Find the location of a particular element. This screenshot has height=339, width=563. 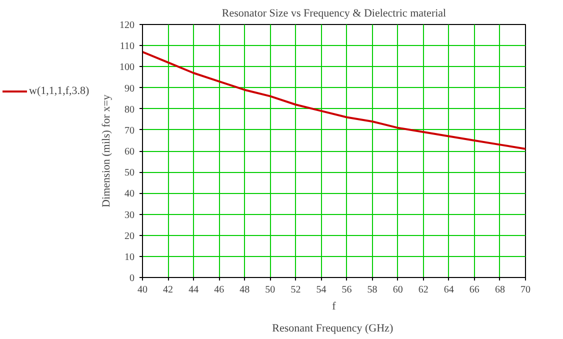

x-tick-label: 56 is located at coordinates (347, 290).